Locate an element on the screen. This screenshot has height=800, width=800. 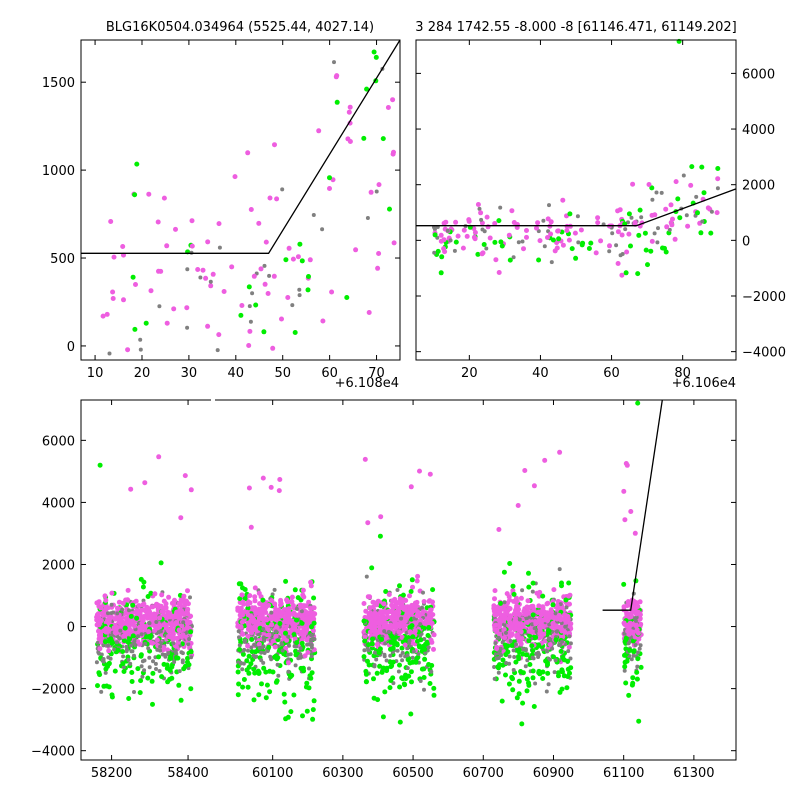
y-tick-label: −4000 is located at coordinates (53, 752).